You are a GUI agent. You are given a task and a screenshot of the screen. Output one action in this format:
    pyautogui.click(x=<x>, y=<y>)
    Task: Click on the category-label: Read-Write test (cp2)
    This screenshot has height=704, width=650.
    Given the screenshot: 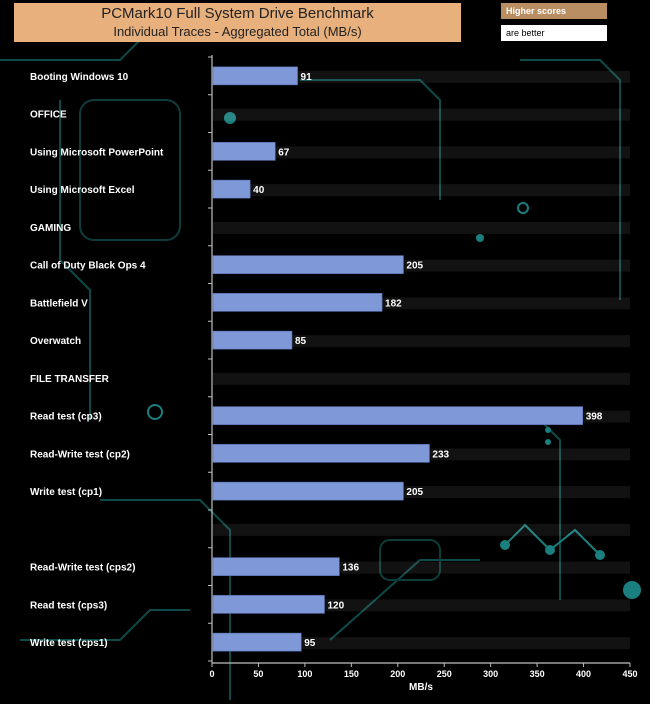 What is the action you would take?
    pyautogui.click(x=80, y=454)
    